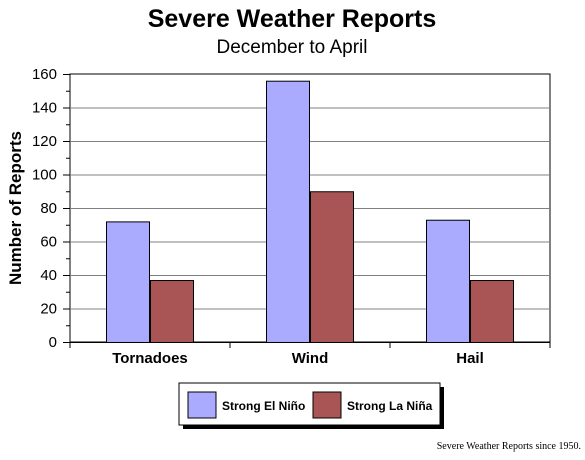  Describe the element at coordinates (327, 405) in the screenshot. I see `legend-swatch-la-nina` at that location.